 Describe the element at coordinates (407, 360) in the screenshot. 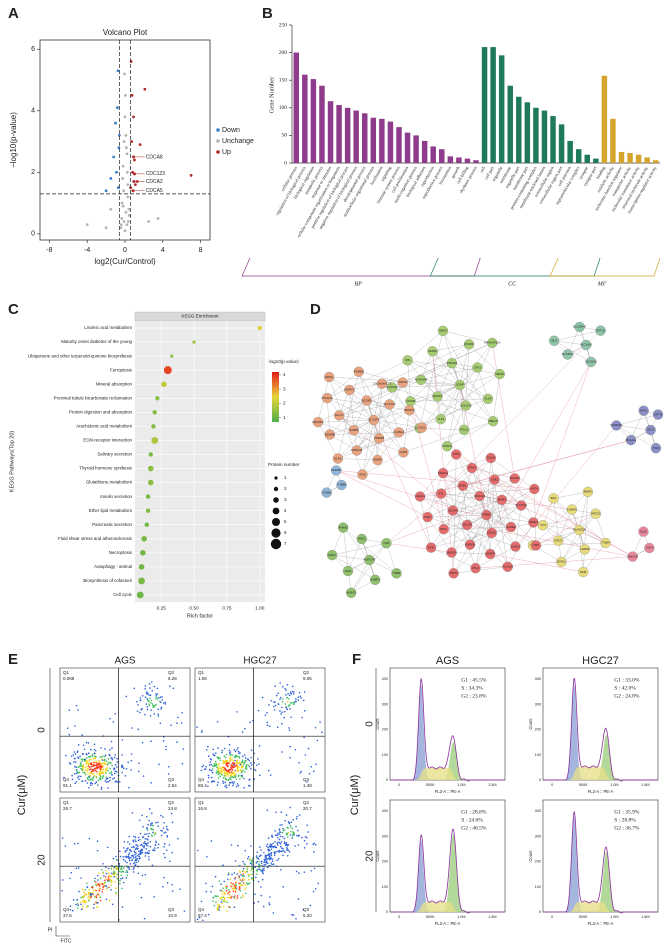

I see `node-label: SIN` at that location.